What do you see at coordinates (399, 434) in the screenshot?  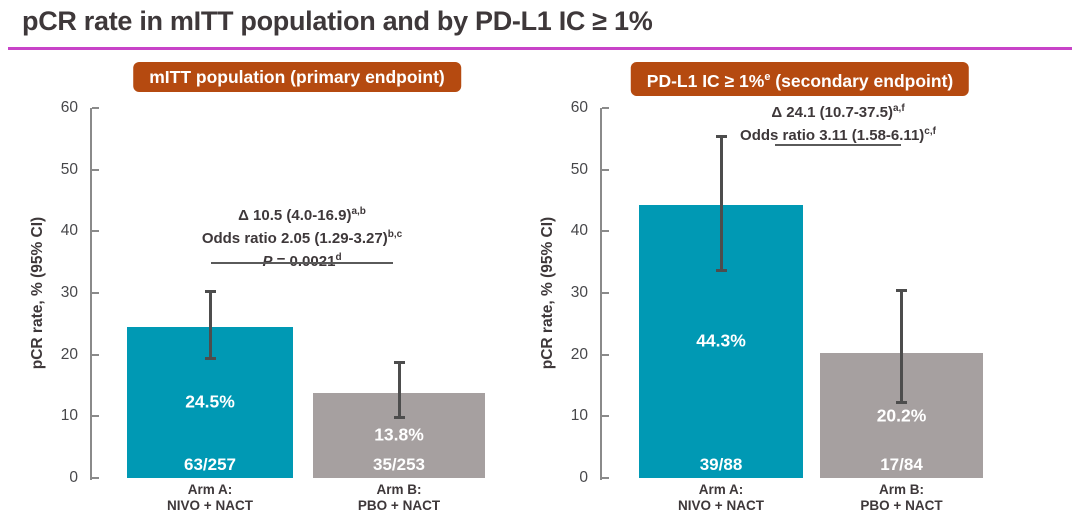 I see `bar-value-label: 13.8%` at bounding box center [399, 434].